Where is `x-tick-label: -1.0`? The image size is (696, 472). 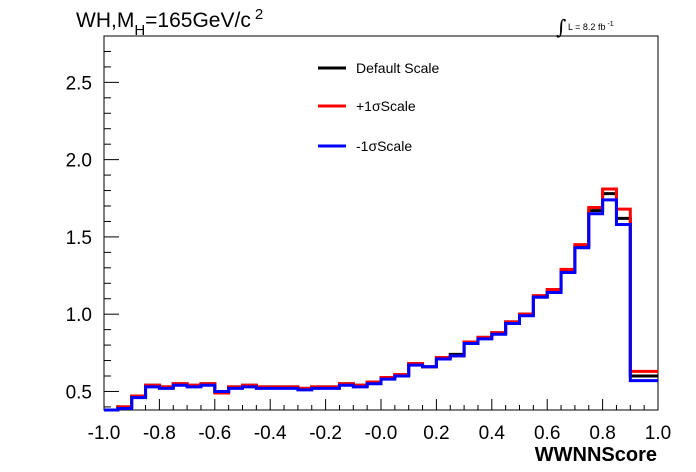 x-tick-label: -1.0 is located at coordinates (104, 433).